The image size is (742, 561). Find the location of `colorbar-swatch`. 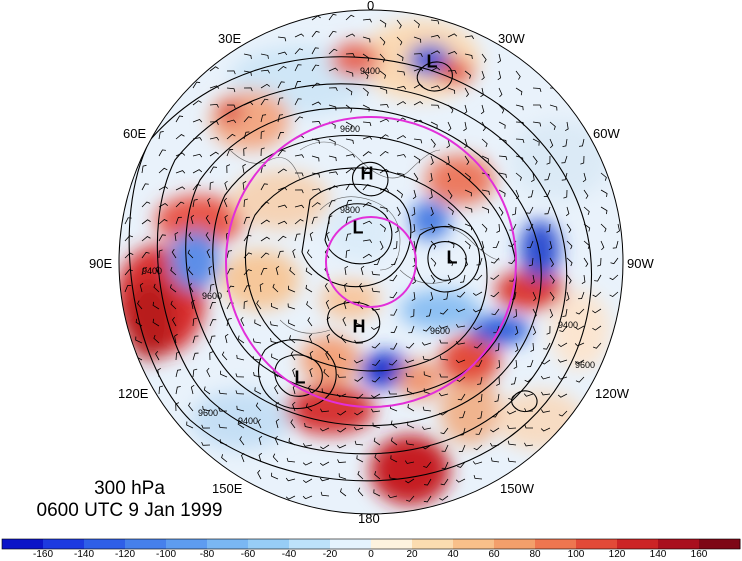

colorbar-swatch is located at coordinates (310, 544).